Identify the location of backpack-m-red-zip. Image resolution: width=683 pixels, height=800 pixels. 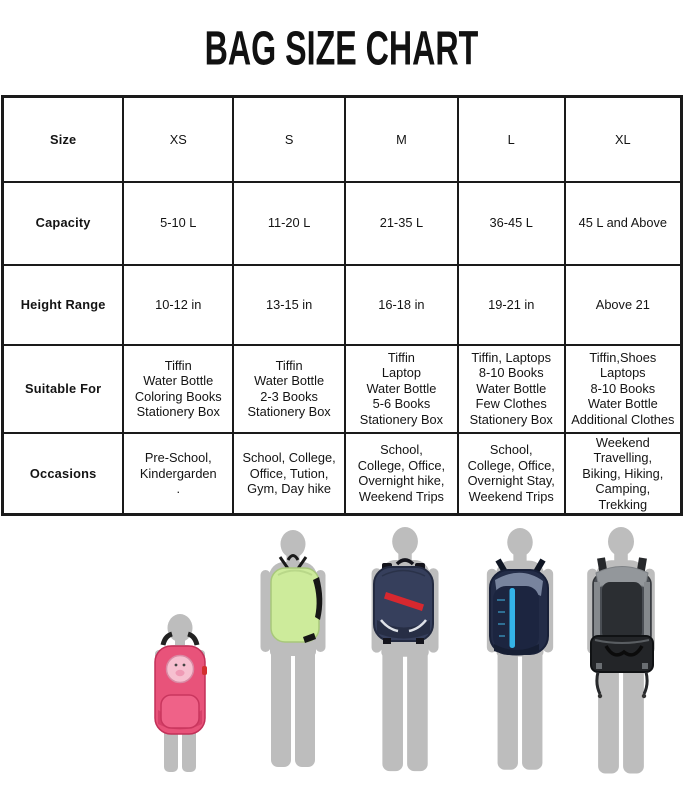
(404, 601).